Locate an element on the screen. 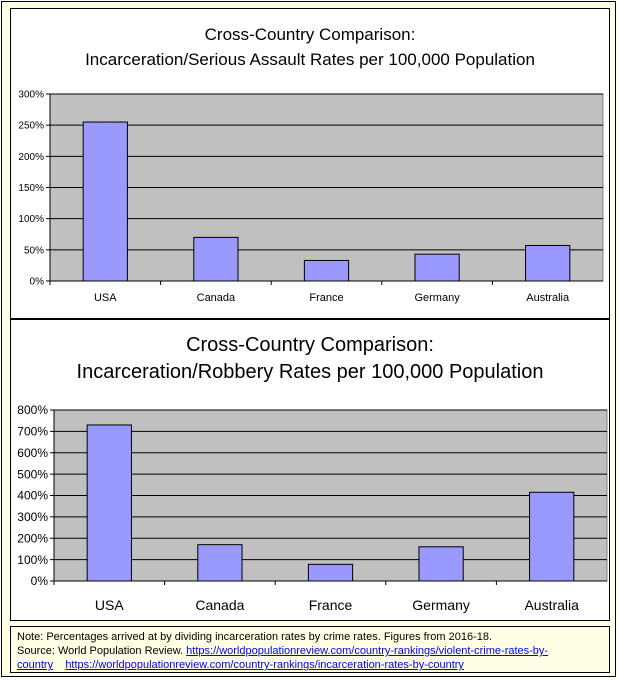 The height and width of the screenshot is (680, 619). robbery-chart-title-line1: Cross-Country Comparison: is located at coordinates (310, 345).